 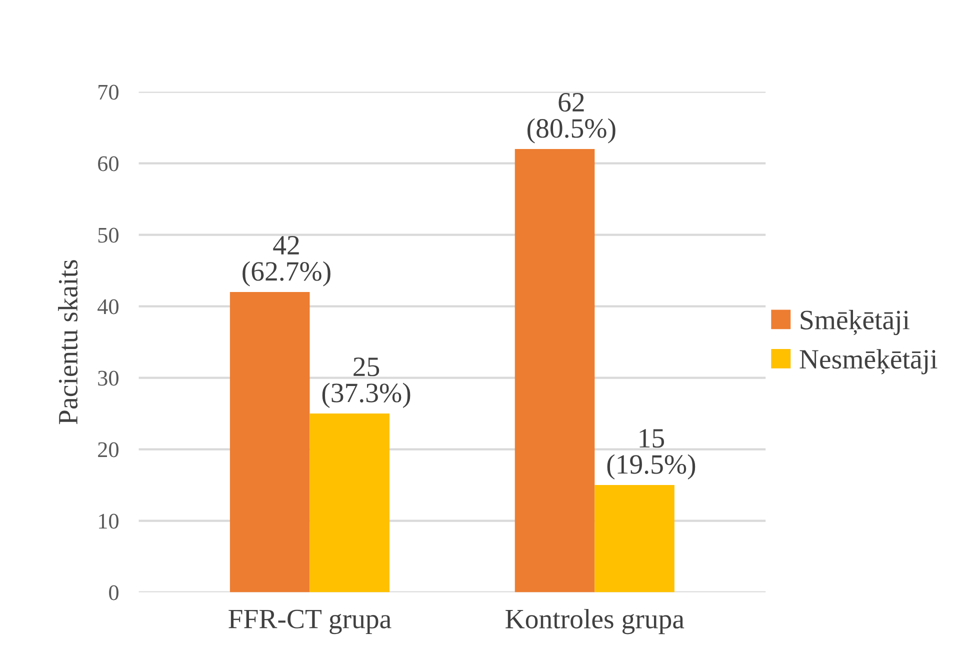 What do you see at coordinates (108, 164) in the screenshot?
I see `y-tick-label: 60` at bounding box center [108, 164].